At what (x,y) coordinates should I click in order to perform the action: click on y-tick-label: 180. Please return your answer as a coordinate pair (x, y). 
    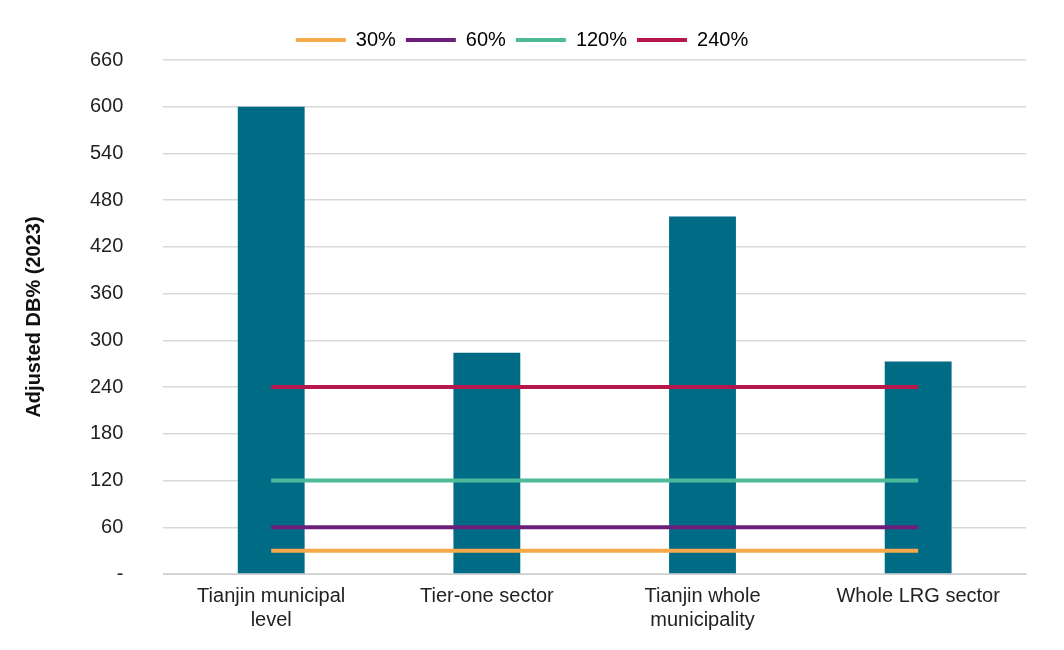
    Looking at the image, I should click on (106, 432).